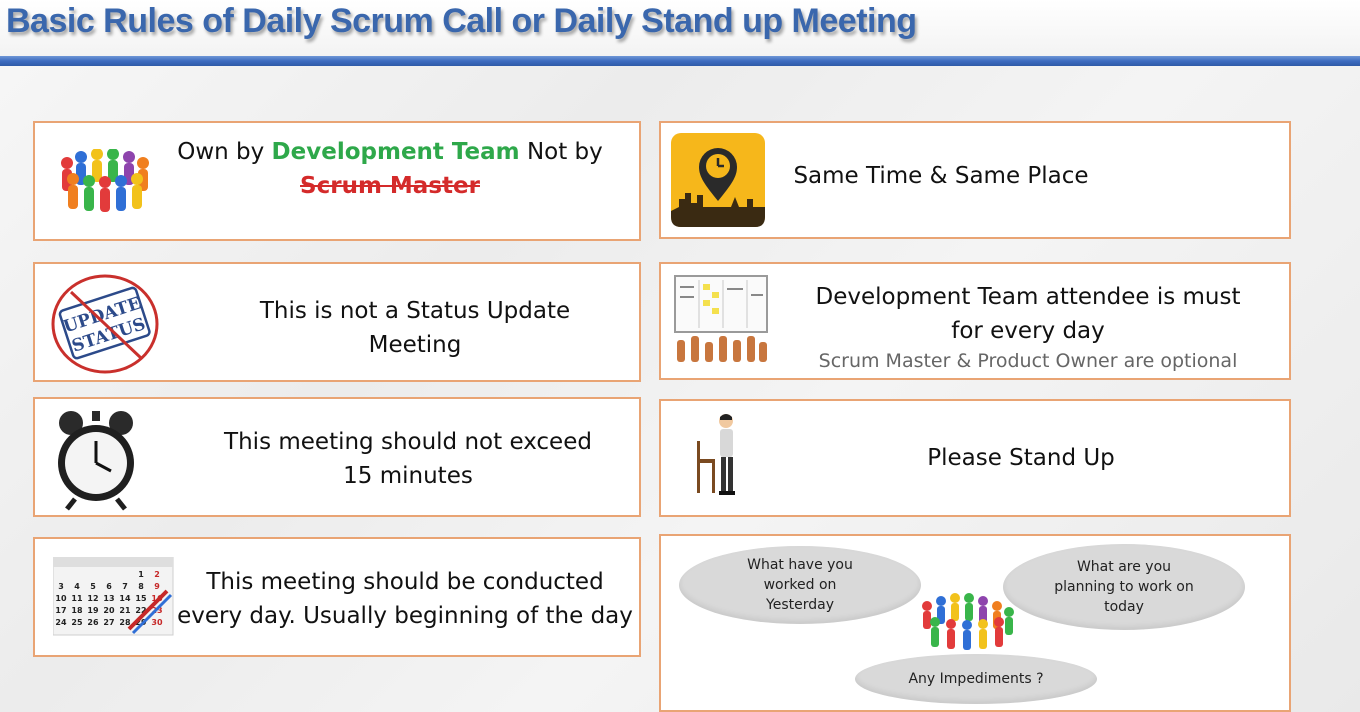 Image resolution: width=1360 pixels, height=712 pixels. Describe the element at coordinates (109, 586) in the screenshot. I see `calendar-day: 6` at that location.